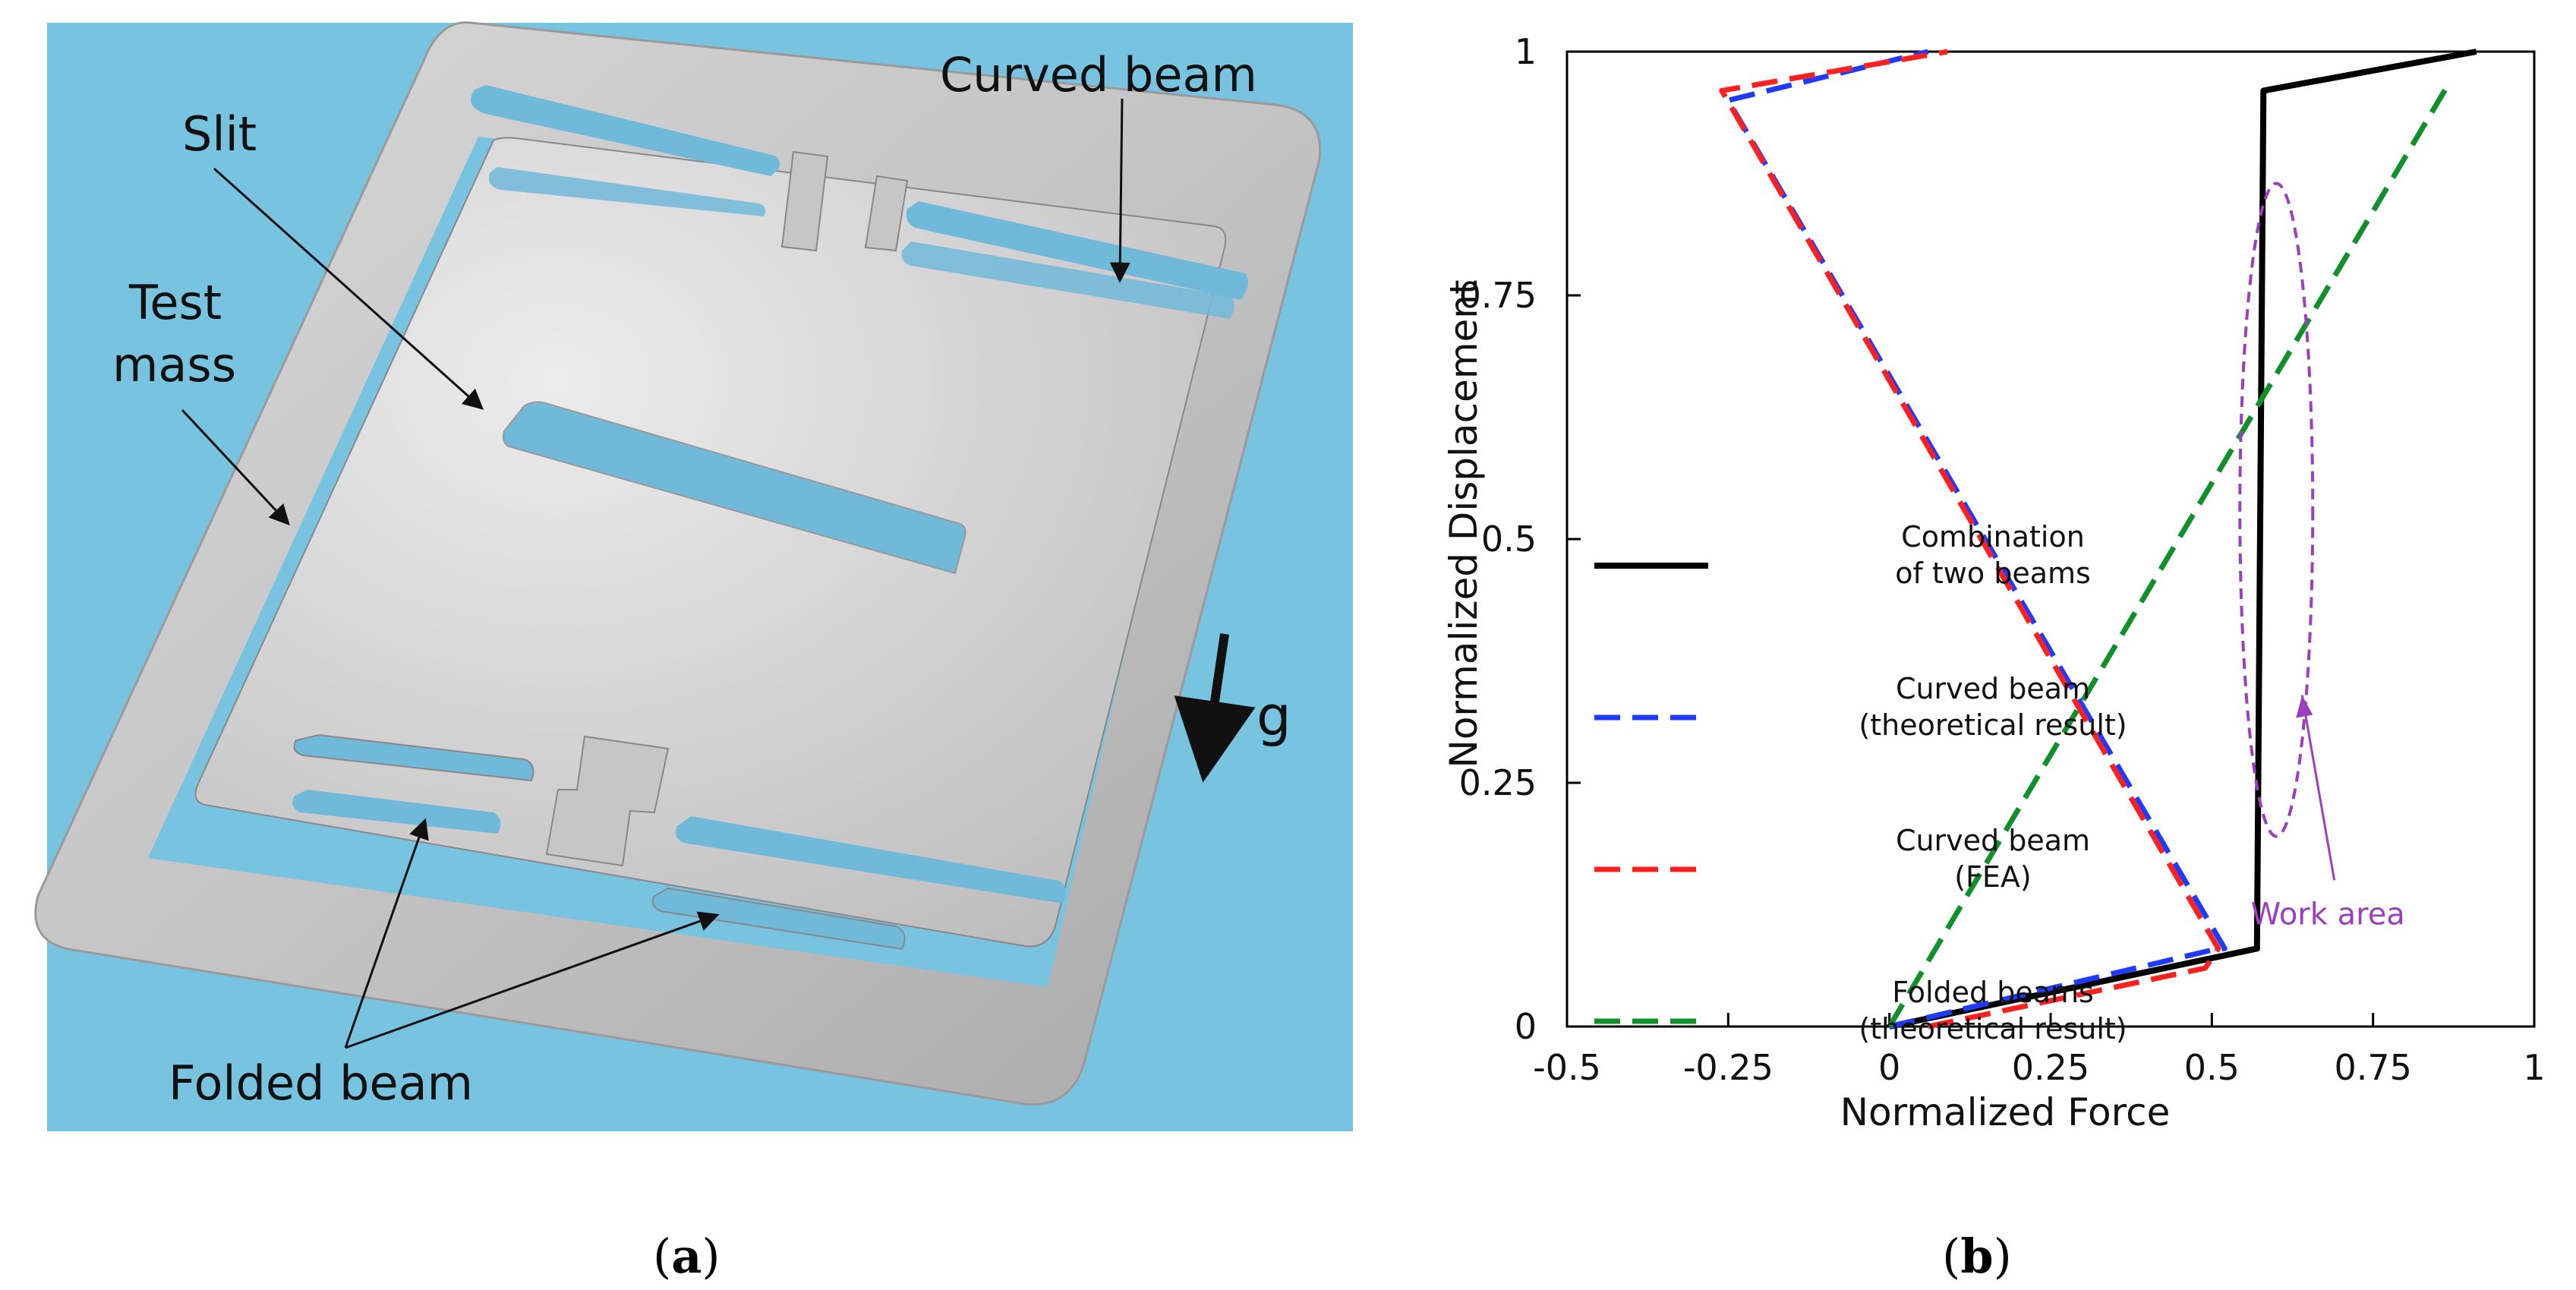 Image resolution: width=2576 pixels, height=1290 pixels. I want to click on folded-beam-slot-left, so click(413, 757).